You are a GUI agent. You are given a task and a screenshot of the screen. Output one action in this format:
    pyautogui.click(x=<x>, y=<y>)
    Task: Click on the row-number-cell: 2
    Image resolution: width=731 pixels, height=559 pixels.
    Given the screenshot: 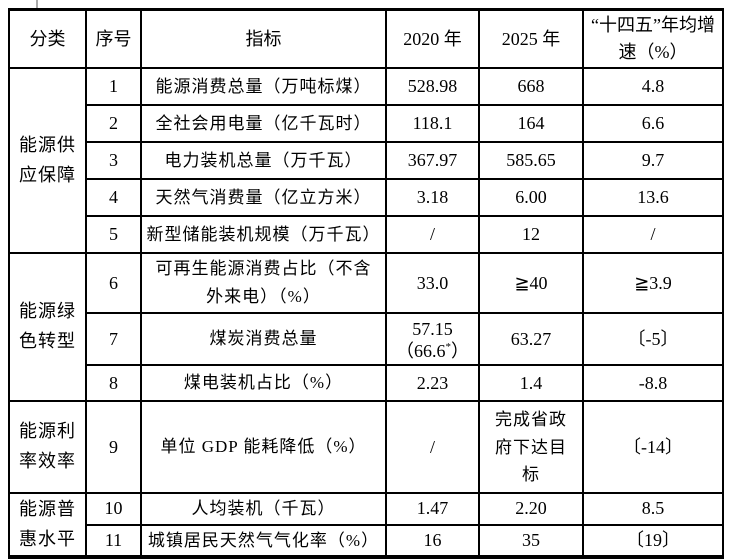 What is the action you would take?
    pyautogui.click(x=113, y=123)
    